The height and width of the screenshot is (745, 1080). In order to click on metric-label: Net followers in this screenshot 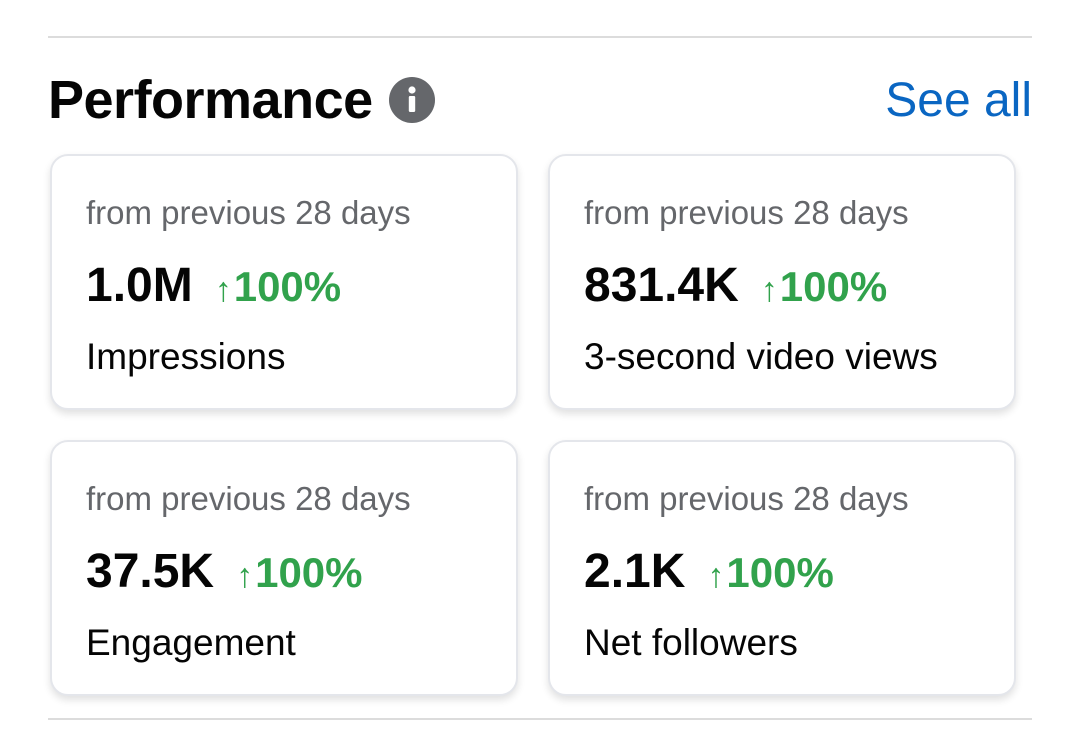, I will do `click(691, 642)`.